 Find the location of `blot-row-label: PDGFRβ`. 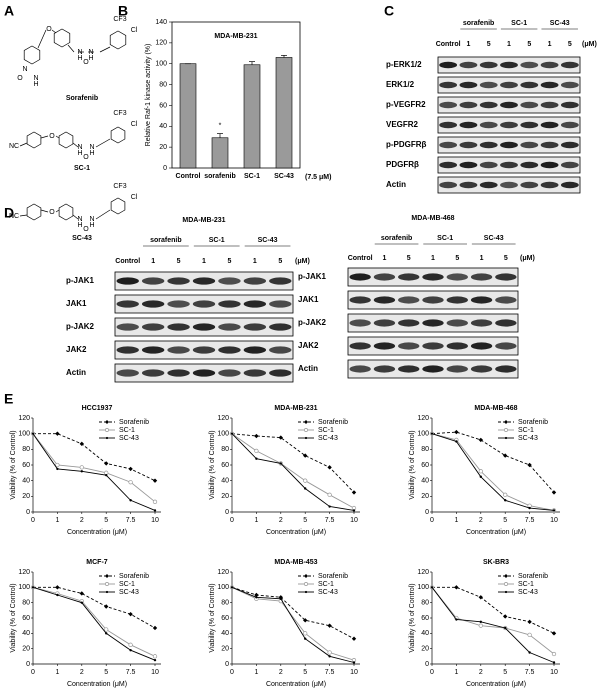

blot-row-label: PDGFRβ is located at coordinates (402, 164).